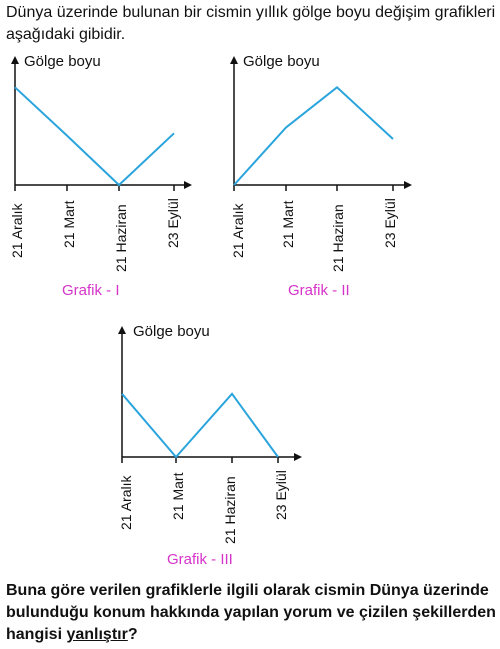  I want to click on graph-3-series-line, so click(200, 425).